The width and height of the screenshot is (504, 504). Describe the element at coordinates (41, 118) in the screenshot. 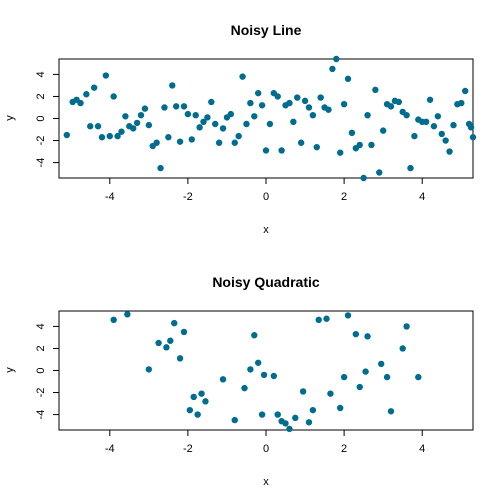

I see `y-tick-label: 0` at that location.